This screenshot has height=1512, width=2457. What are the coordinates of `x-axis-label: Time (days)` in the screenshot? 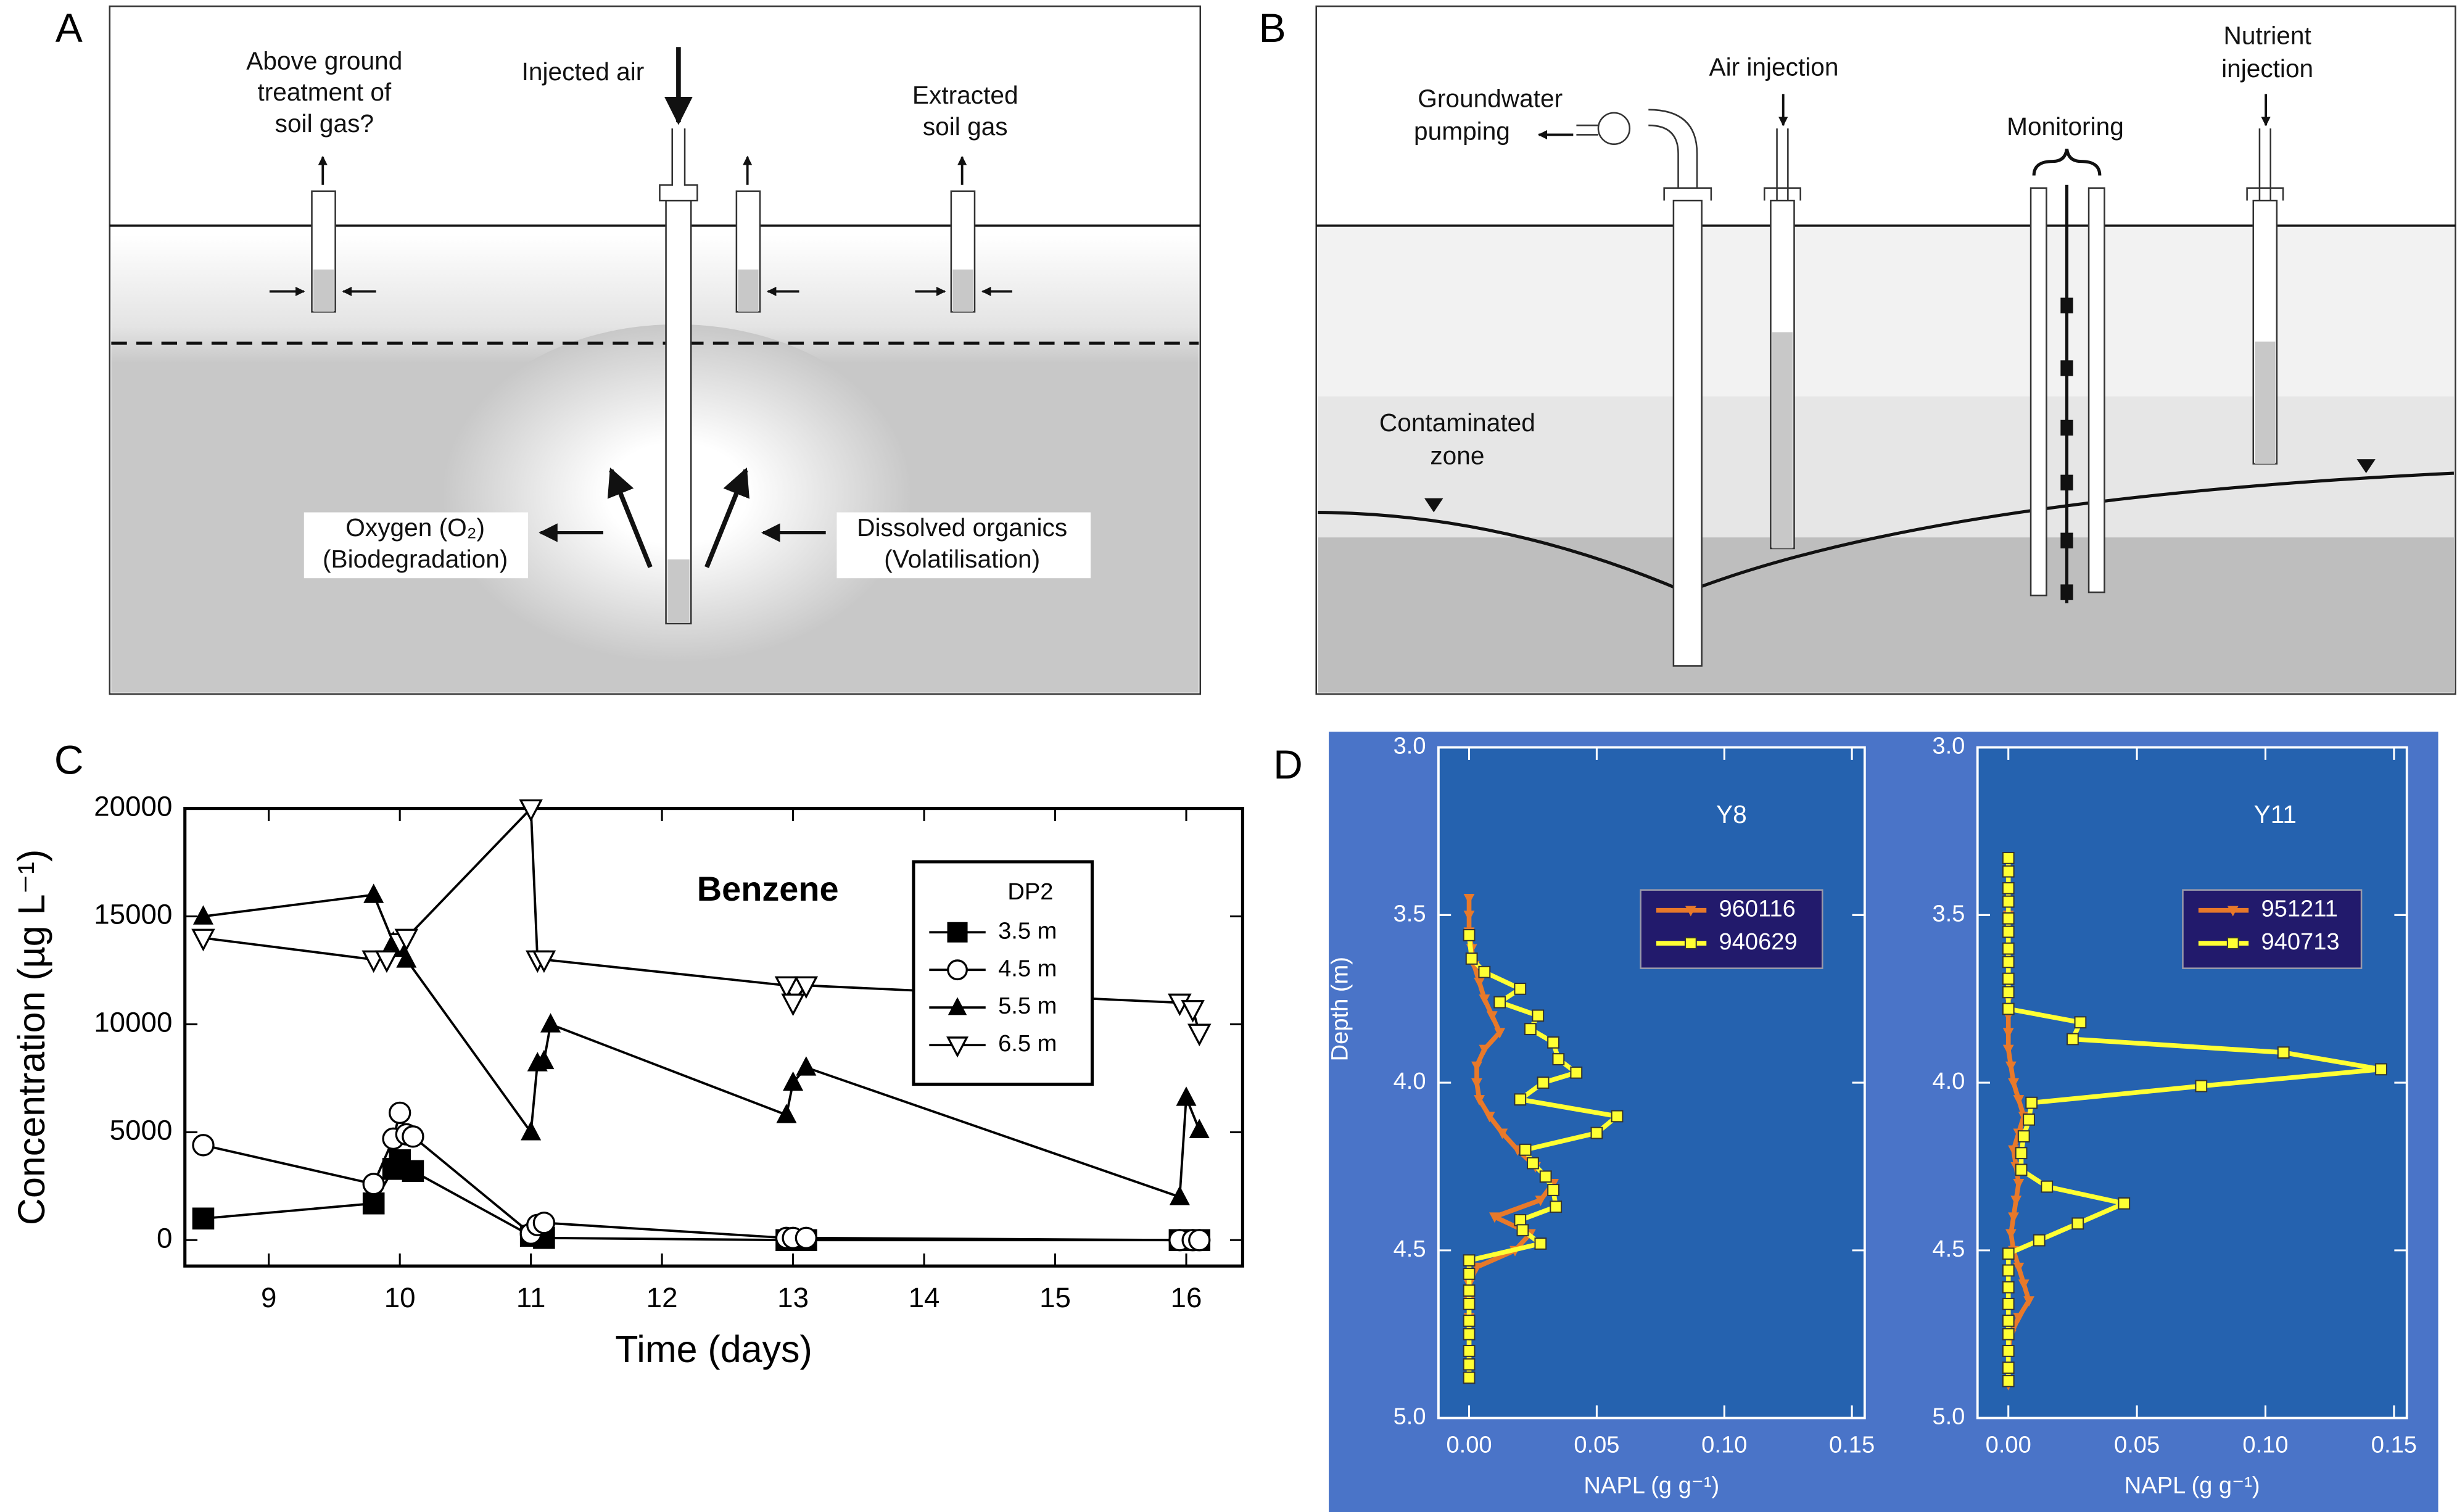 It's located at (713, 1349).